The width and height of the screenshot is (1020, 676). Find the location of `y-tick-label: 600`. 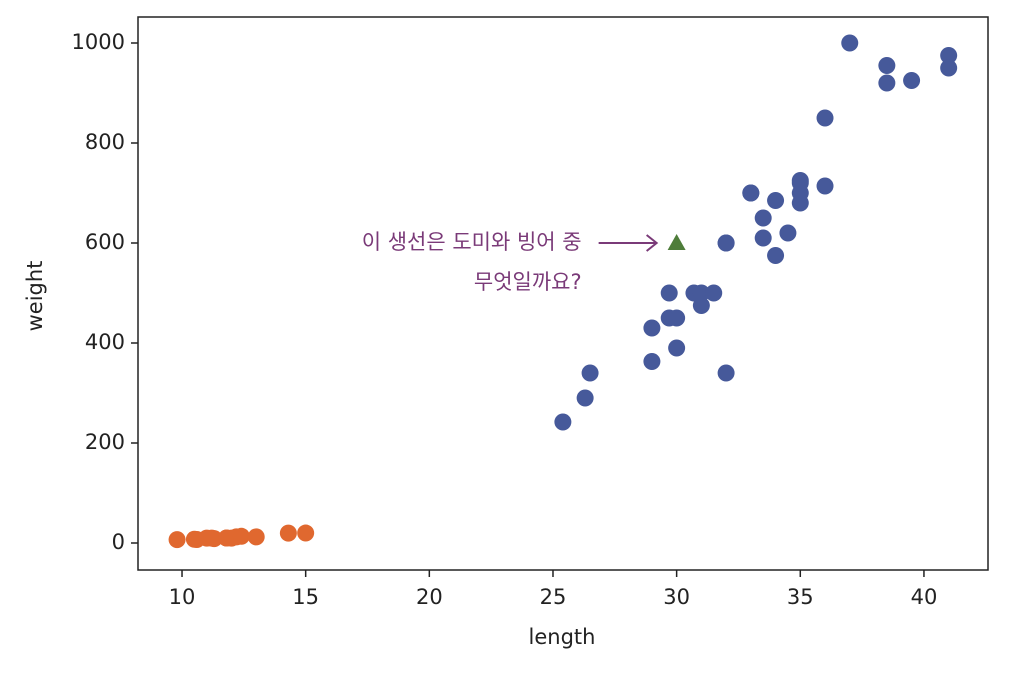

y-tick-label: 600 is located at coordinates (105, 242).